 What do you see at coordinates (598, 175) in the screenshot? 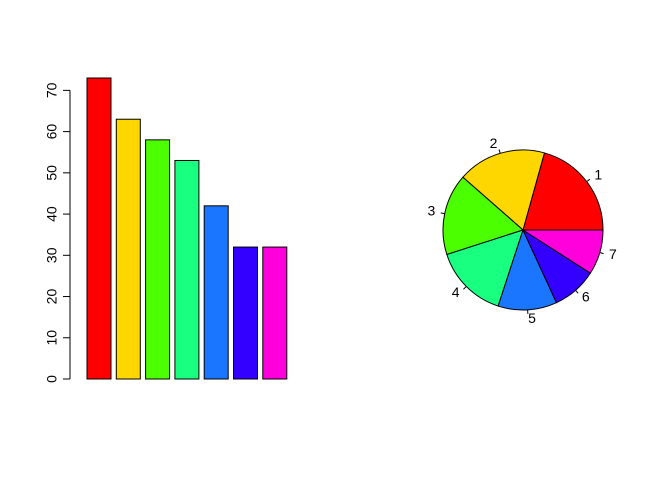
I see `pie-label: 1` at bounding box center [598, 175].